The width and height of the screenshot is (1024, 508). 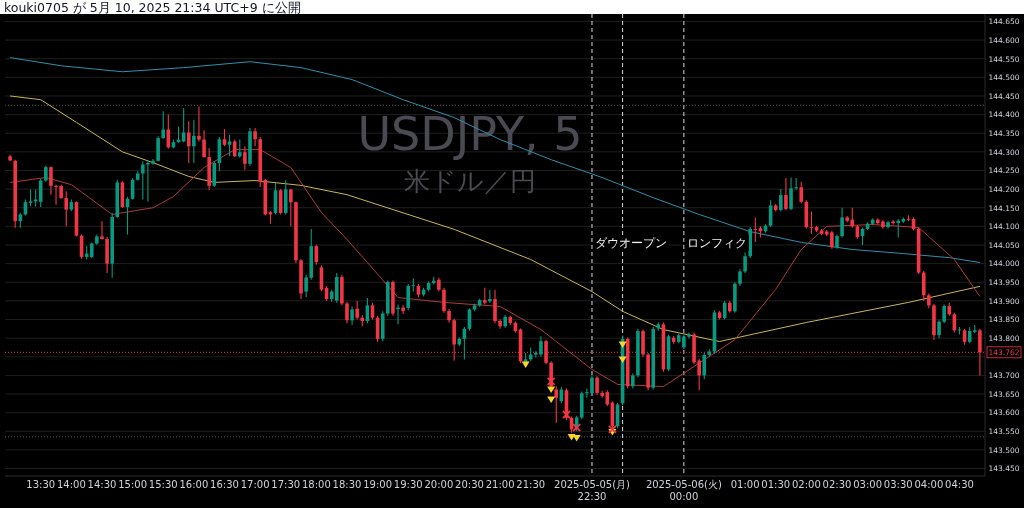 What do you see at coordinates (806, 484) in the screenshot?
I see `x-tick-label: 02:00` at bounding box center [806, 484].